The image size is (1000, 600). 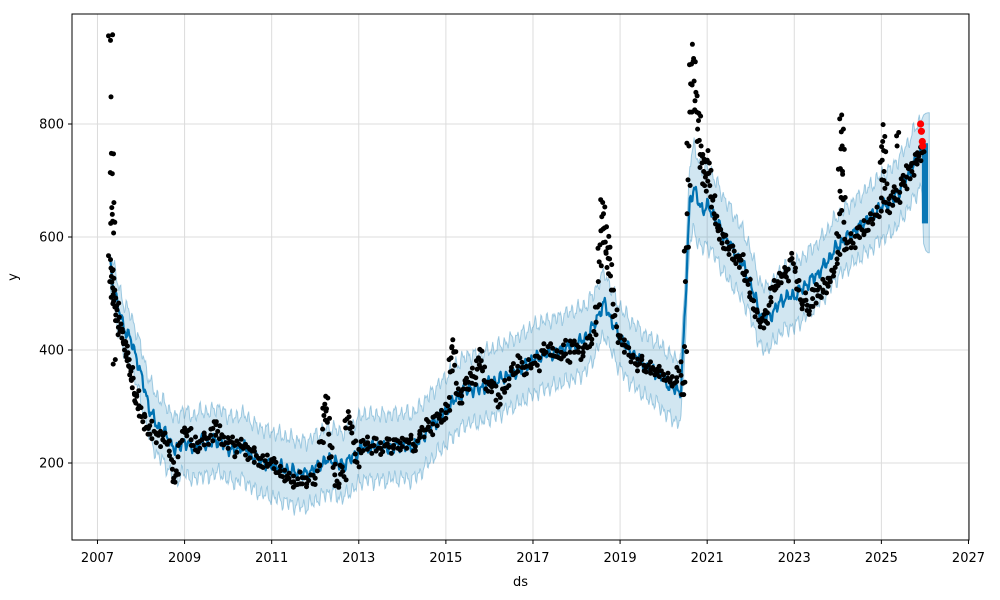 I want to click on anomaly-point, so click(x=923, y=146).